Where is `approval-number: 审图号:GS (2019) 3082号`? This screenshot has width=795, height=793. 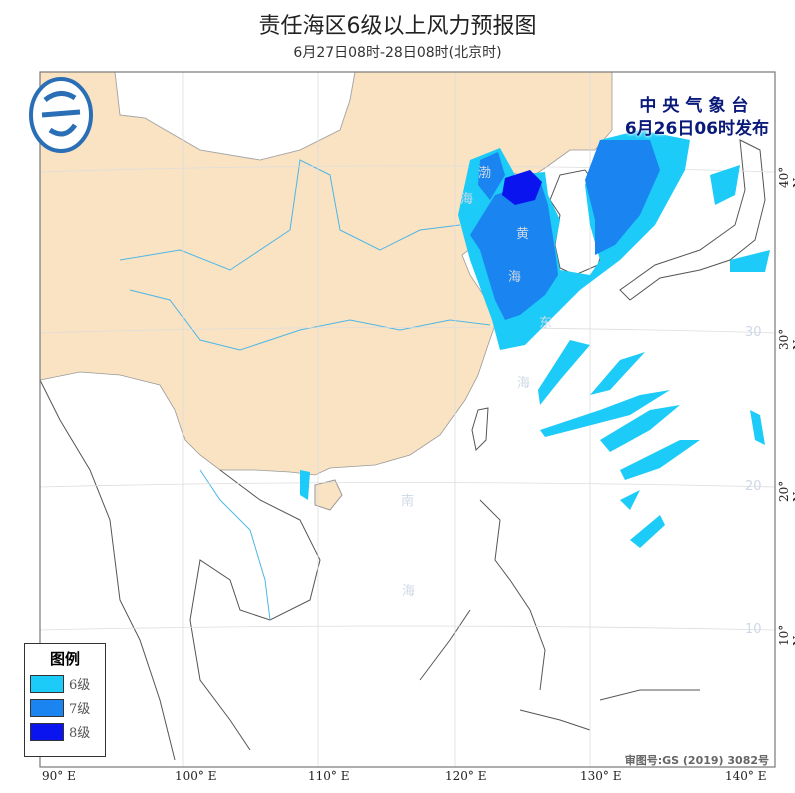
approval-number: 审图号:GS (2019) 3082号 is located at coordinates (696, 760).